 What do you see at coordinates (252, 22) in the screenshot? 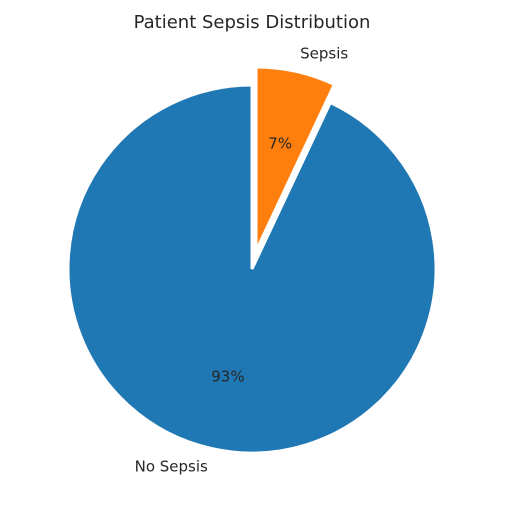
I see `chart-title: Patient Sepsis Distribution` at bounding box center [252, 22].